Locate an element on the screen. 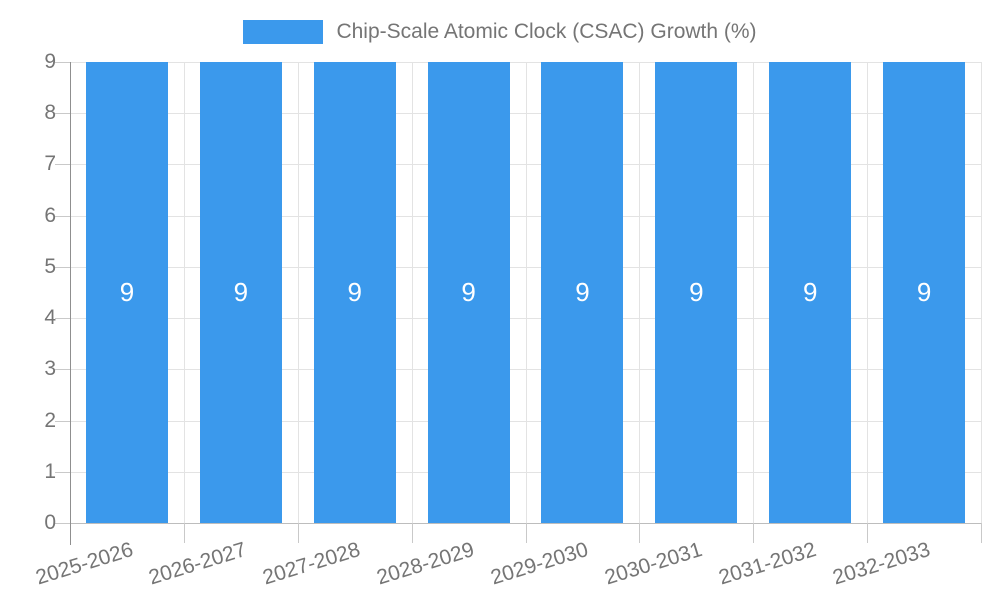  x-axis-label: 2027-2028 is located at coordinates (312, 564).